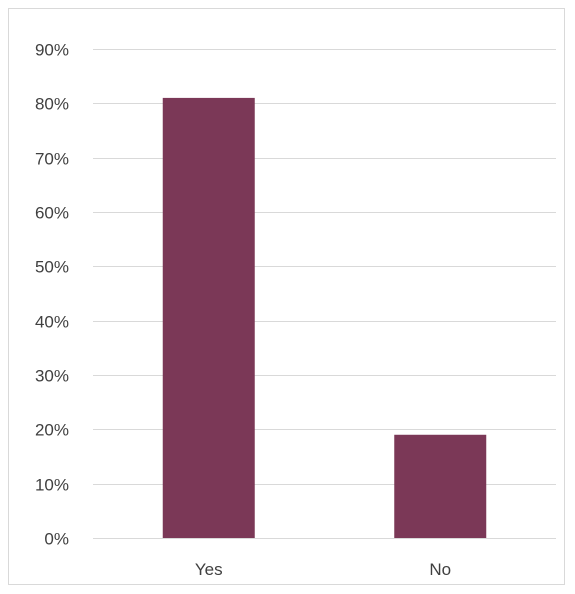 The height and width of the screenshot is (594, 575). What do you see at coordinates (52, 322) in the screenshot?
I see `y-tick-label: 40%` at bounding box center [52, 322].